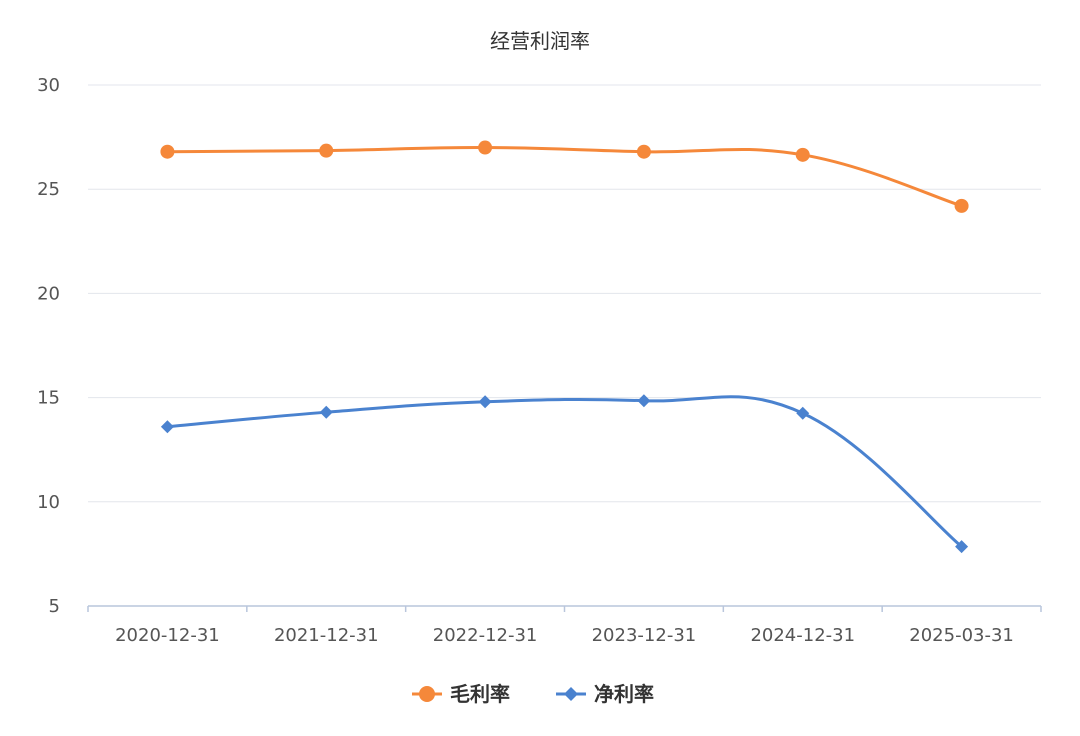 This screenshot has height=736, width=1080. I want to click on y-tick-label: 10, so click(48, 502).